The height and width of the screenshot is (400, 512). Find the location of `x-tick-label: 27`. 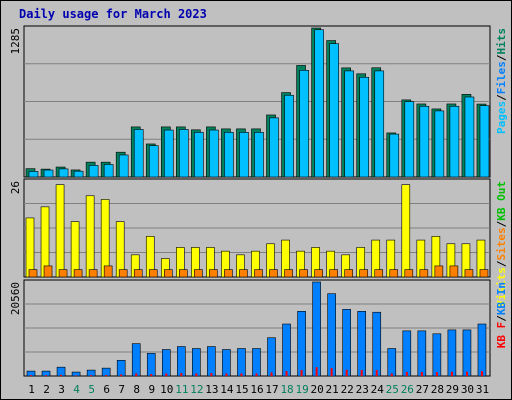

x-tick-label: 27 is located at coordinates (422, 389).